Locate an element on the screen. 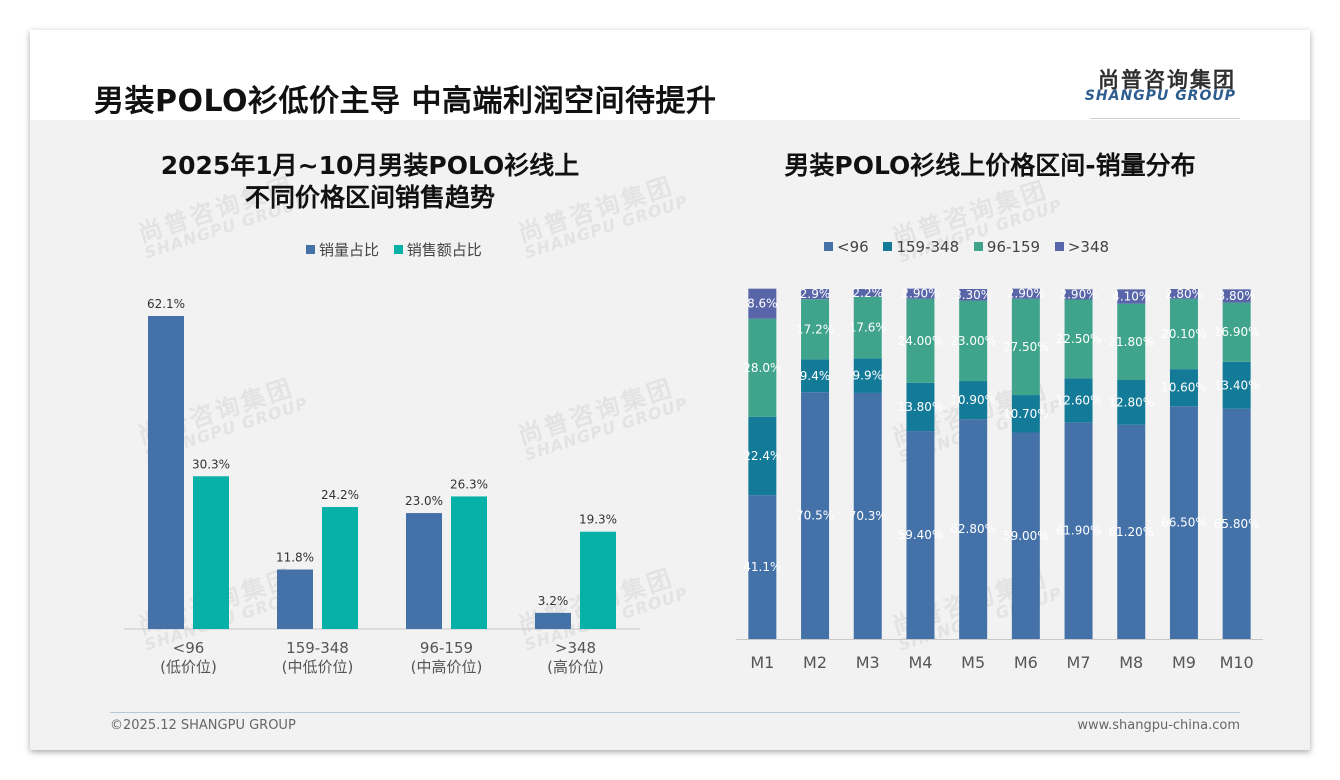  data-label: 62.80% is located at coordinates (973, 529).